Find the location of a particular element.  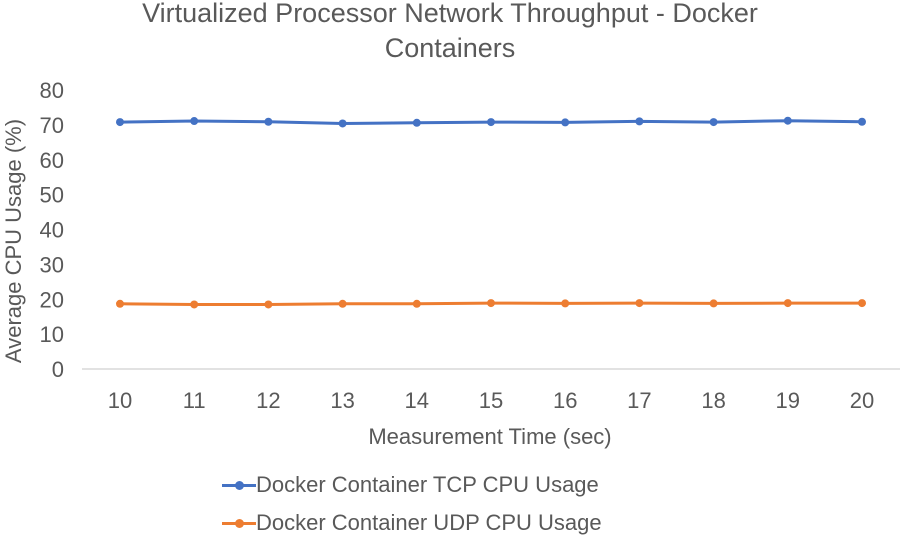

chart-title-line-2: Containers is located at coordinates (450, 48).